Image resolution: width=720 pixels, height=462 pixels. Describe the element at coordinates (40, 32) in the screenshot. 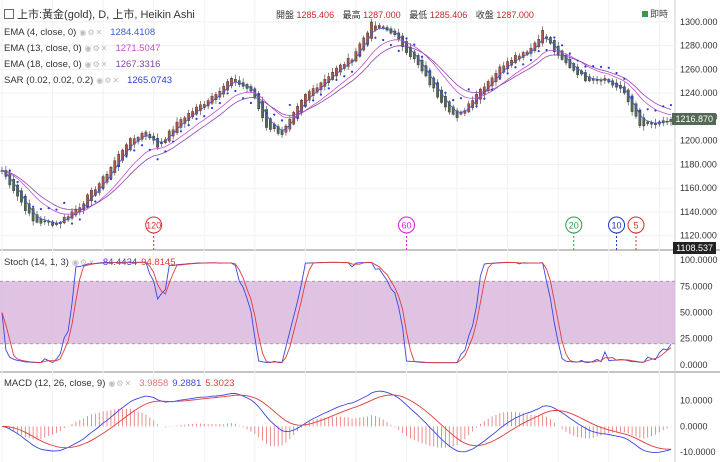

I see `legend-name: EMA (4, close, 0)` at that location.